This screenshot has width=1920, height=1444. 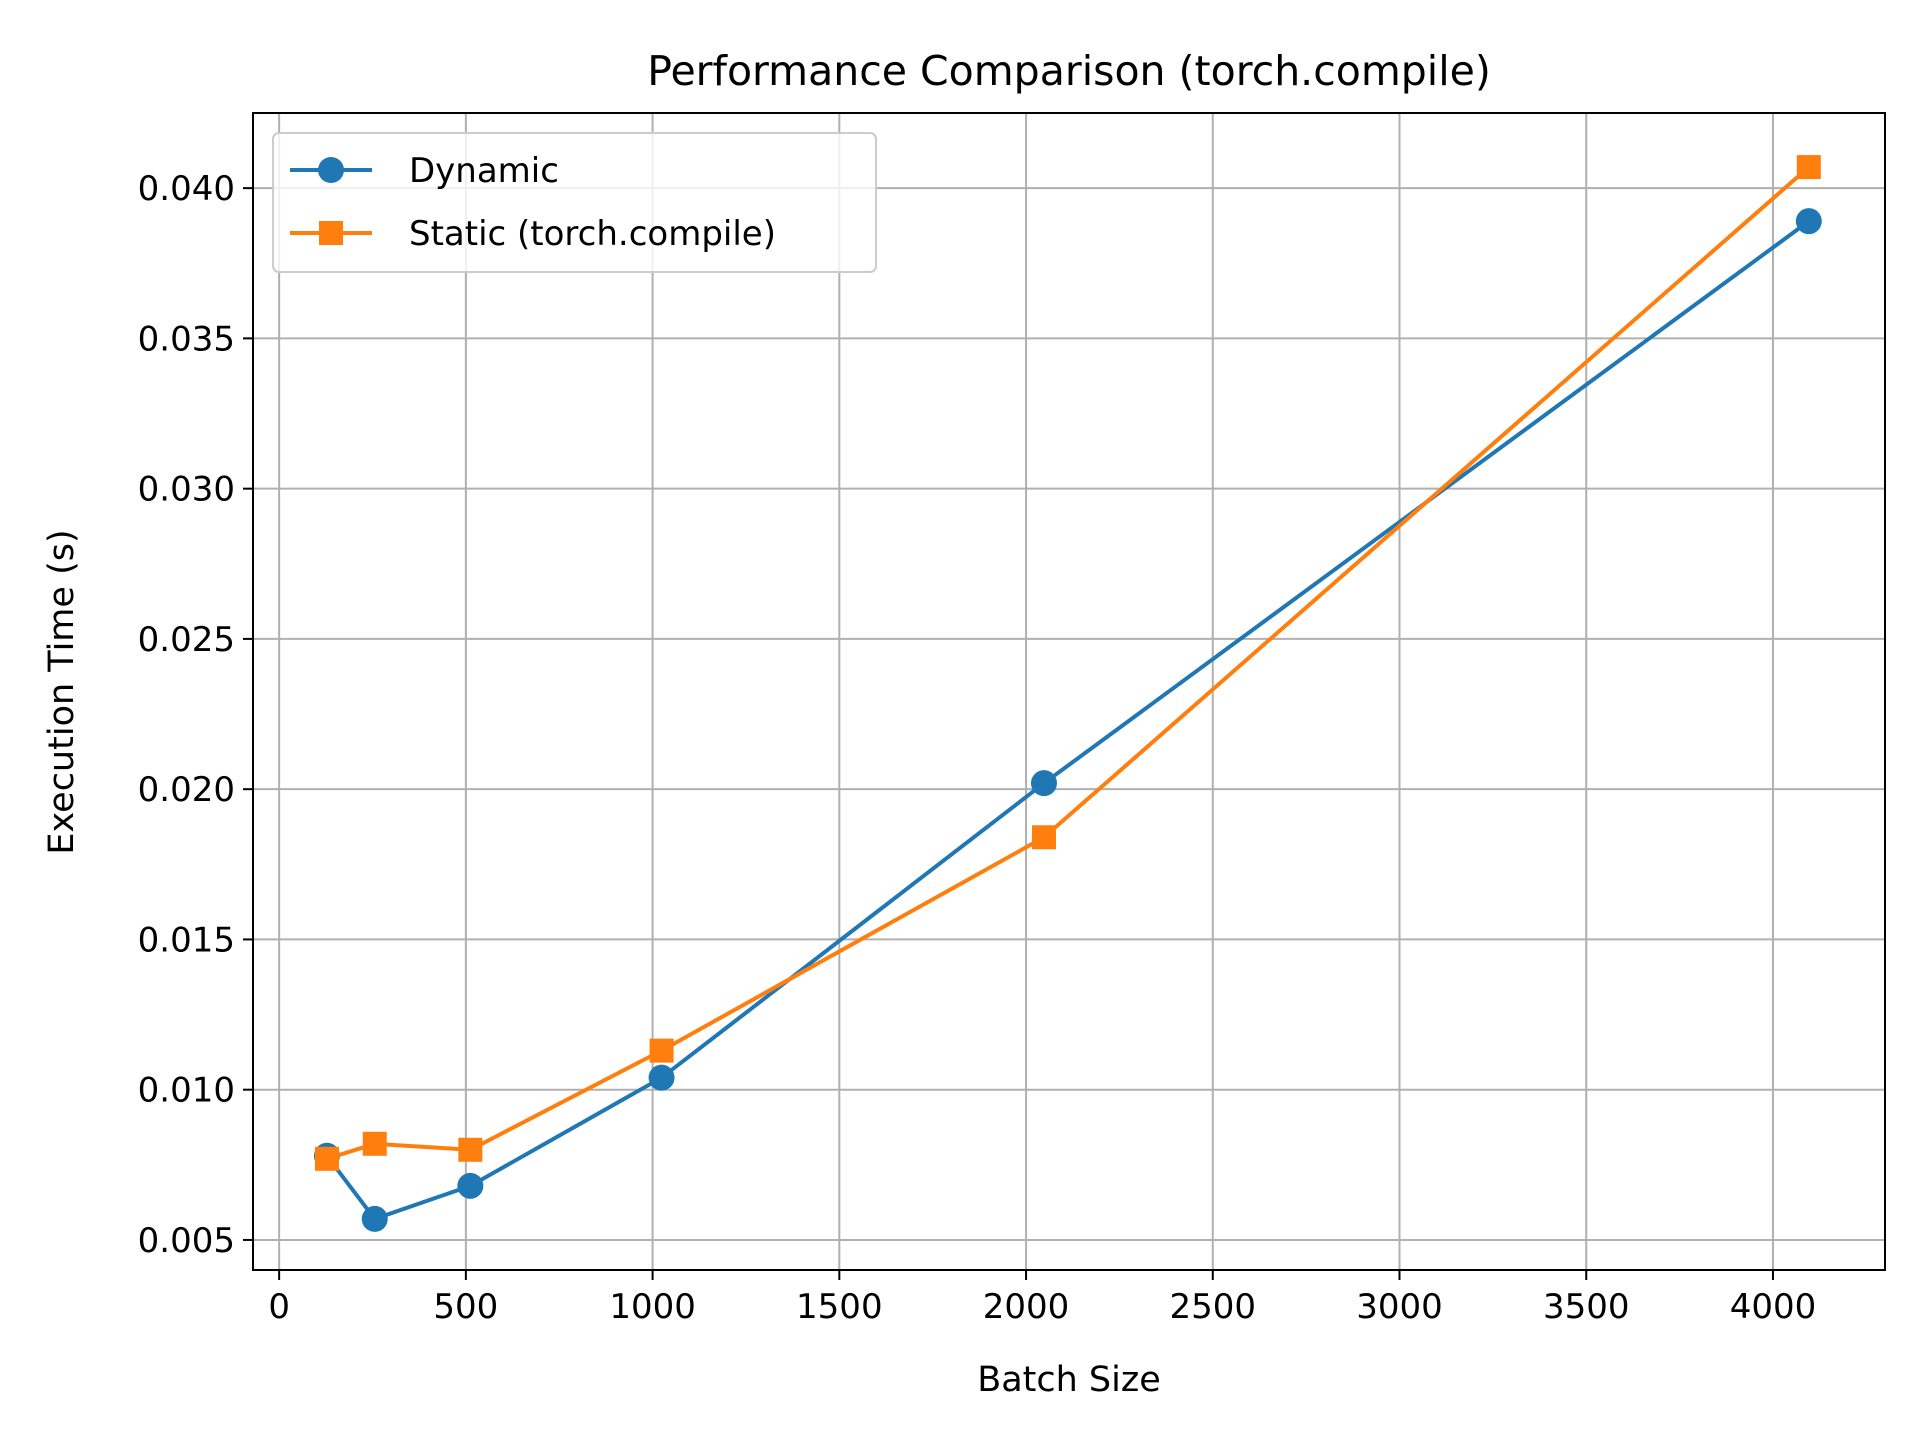 What do you see at coordinates (592, 234) in the screenshot?
I see `legend-label: Static (torch.compile)` at bounding box center [592, 234].